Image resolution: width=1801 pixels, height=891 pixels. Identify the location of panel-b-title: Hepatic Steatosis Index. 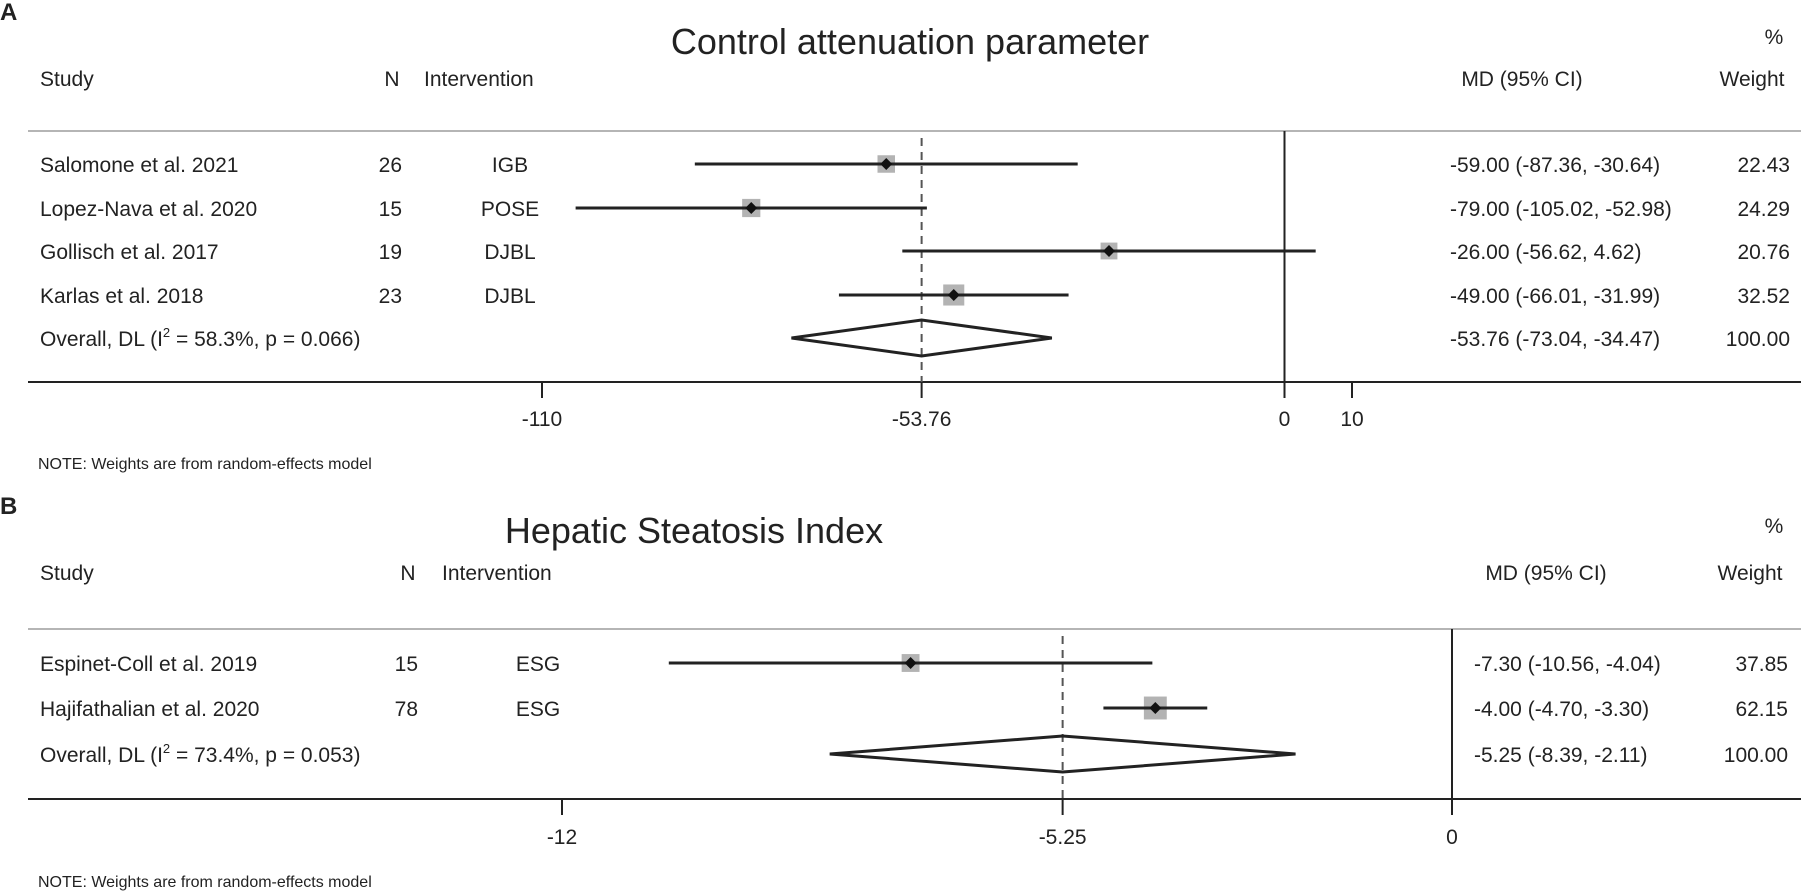
(694, 530).